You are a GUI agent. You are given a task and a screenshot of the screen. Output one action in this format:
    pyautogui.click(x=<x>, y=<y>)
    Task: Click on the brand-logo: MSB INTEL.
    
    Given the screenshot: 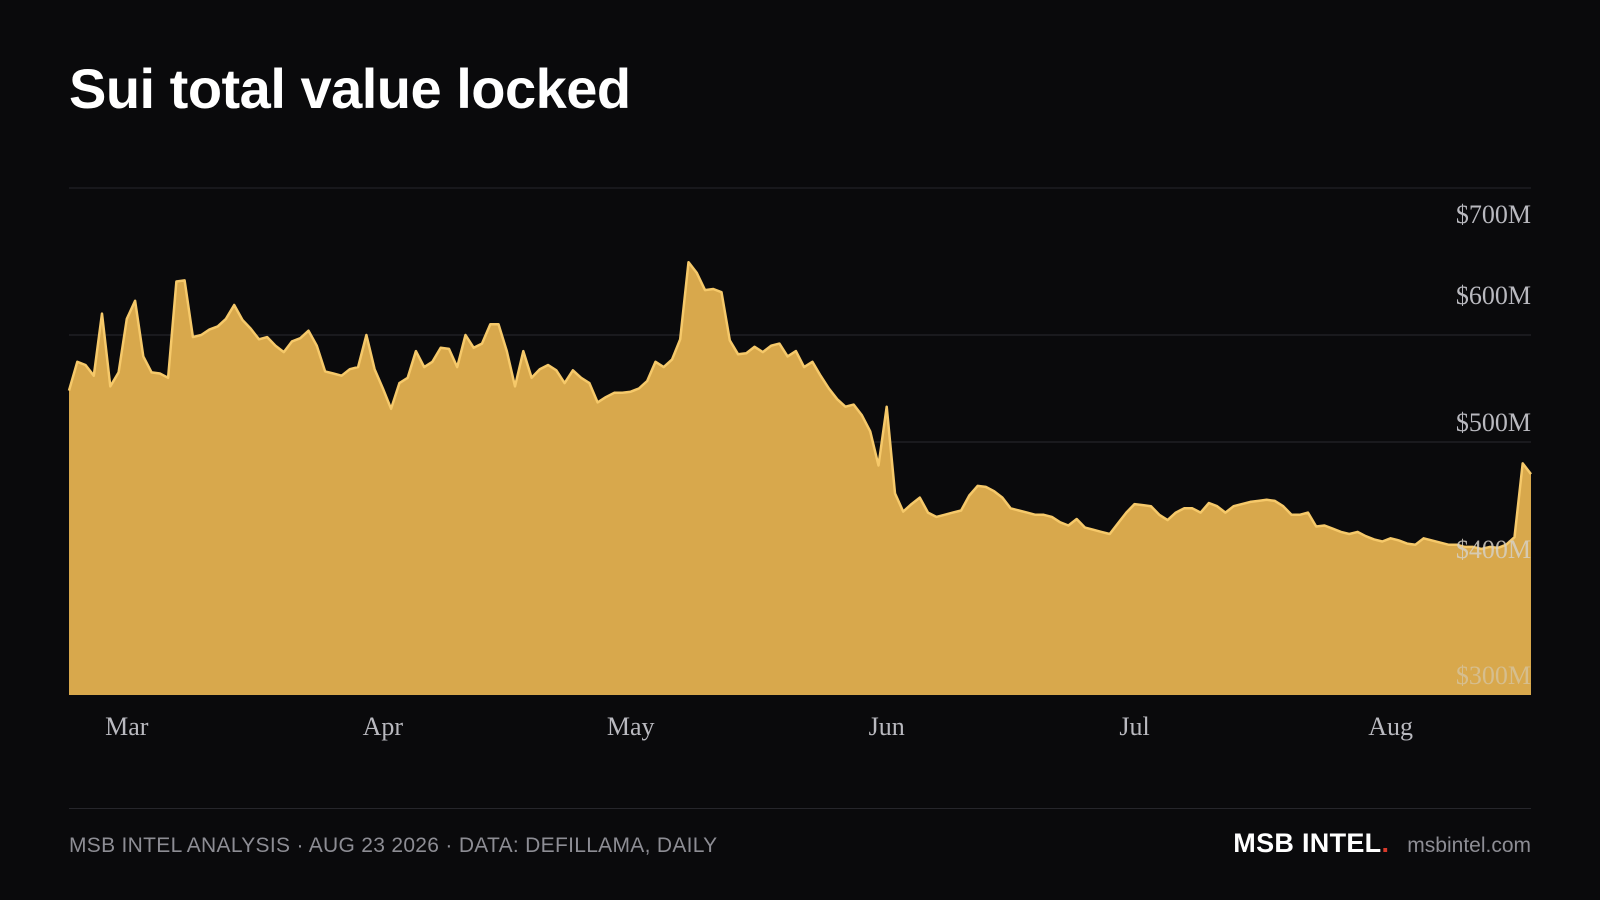 What is the action you would take?
    pyautogui.click(x=1311, y=843)
    